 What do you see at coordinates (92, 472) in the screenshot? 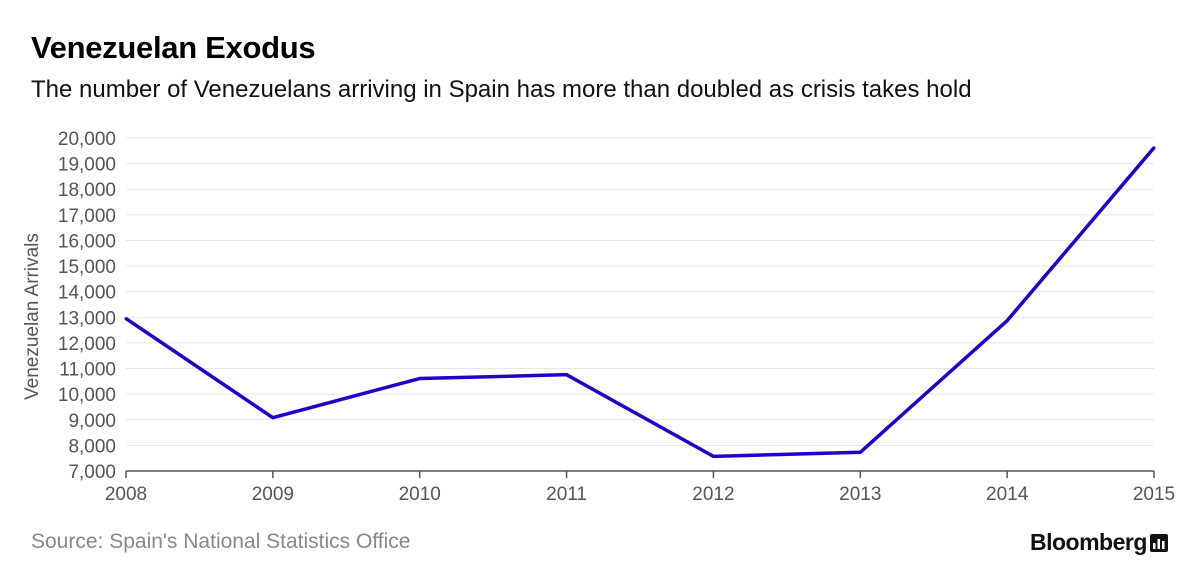
I see `y-tick-label-7000: 7,000` at bounding box center [92, 472].